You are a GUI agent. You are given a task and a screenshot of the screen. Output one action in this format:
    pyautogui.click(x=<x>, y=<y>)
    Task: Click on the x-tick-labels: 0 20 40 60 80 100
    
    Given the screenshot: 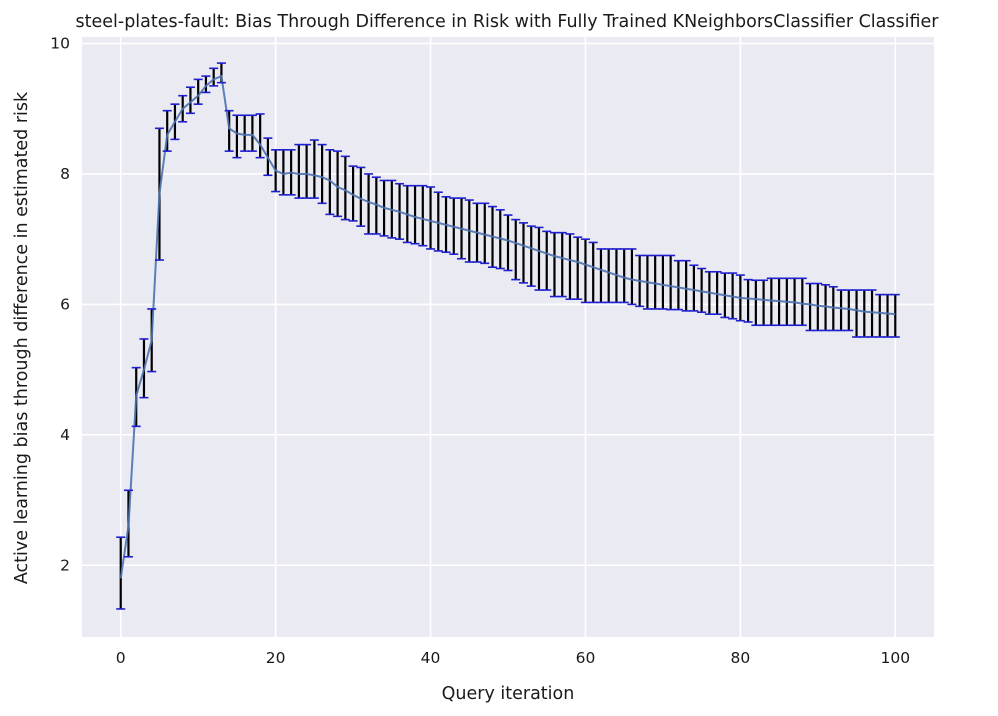 What is the action you would take?
    pyautogui.click(x=513, y=658)
    